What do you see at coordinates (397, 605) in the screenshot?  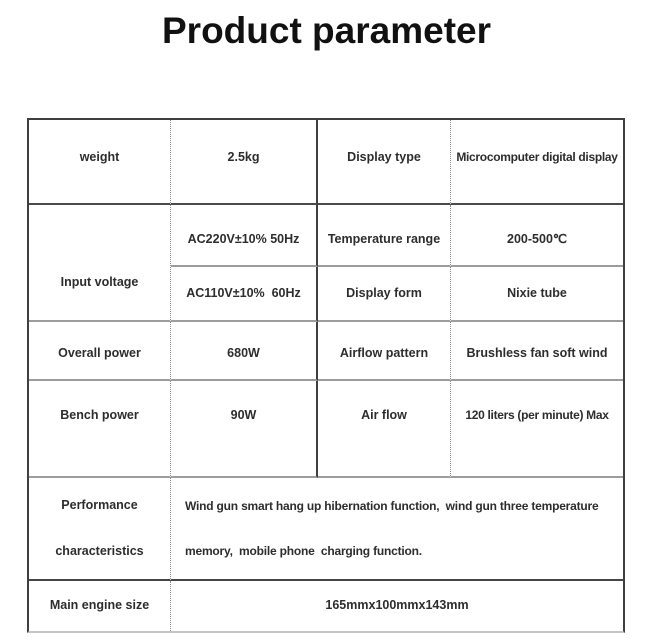 I see `cell-main-engine-size-value: 165mmx100mmx143mm` at bounding box center [397, 605].